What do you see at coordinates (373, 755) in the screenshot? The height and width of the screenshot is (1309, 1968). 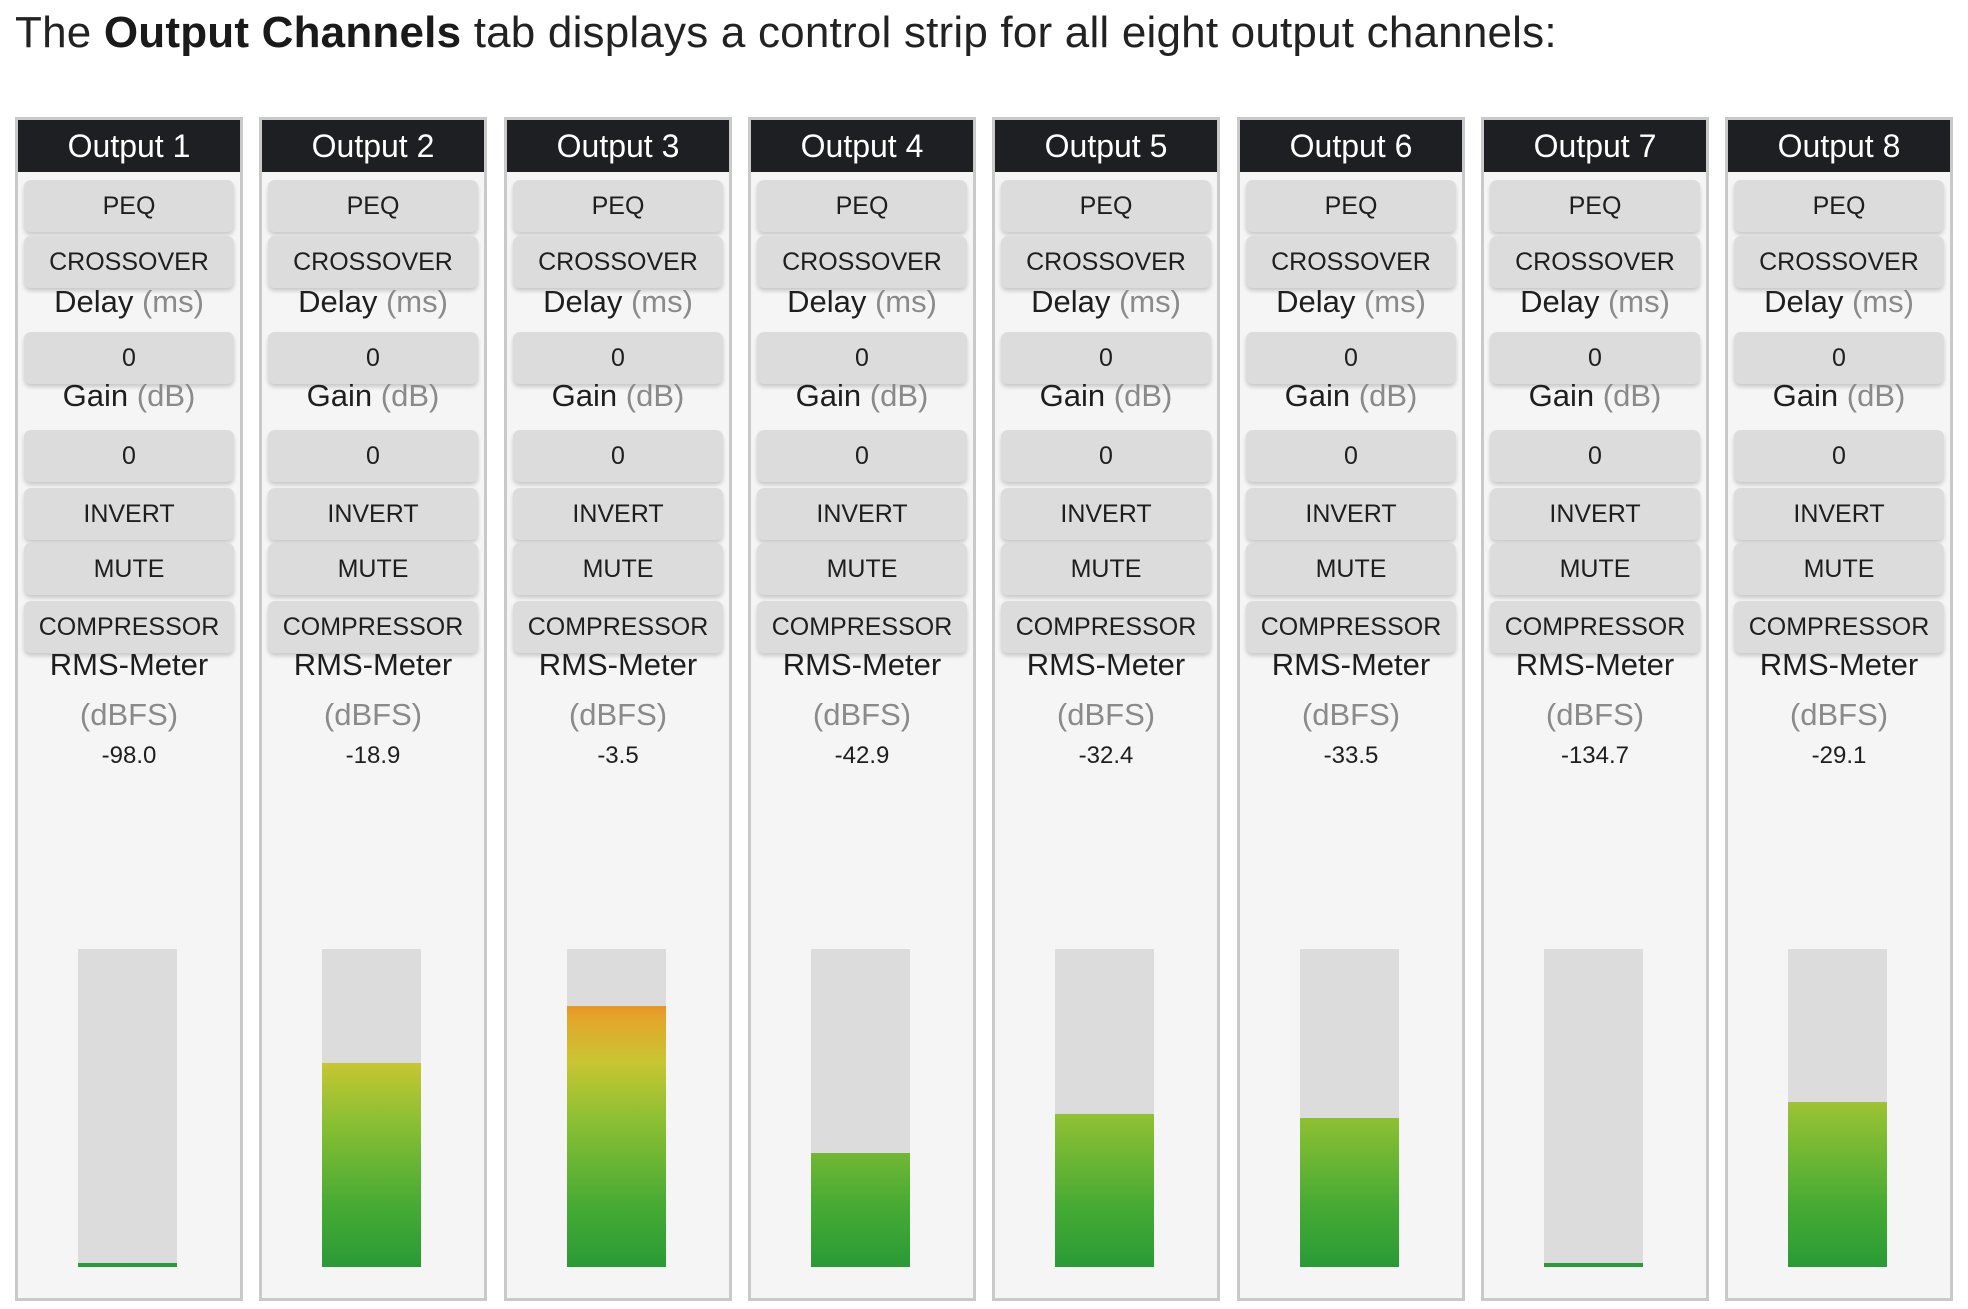 I see `rms-meter-value: -18.9` at bounding box center [373, 755].